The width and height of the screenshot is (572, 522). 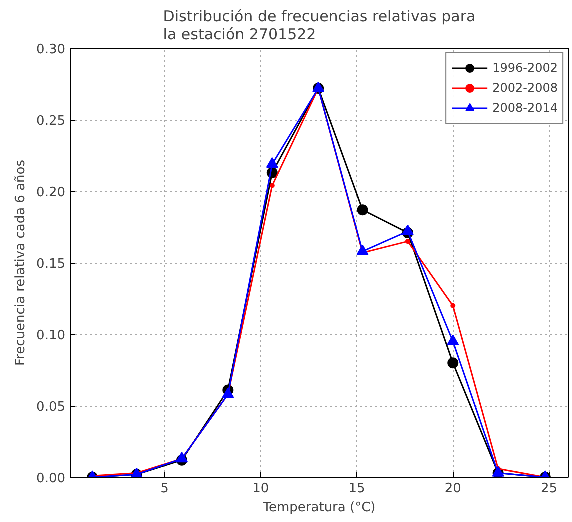 I want to click on y-tick-label: 0.05, so click(x=51, y=407).